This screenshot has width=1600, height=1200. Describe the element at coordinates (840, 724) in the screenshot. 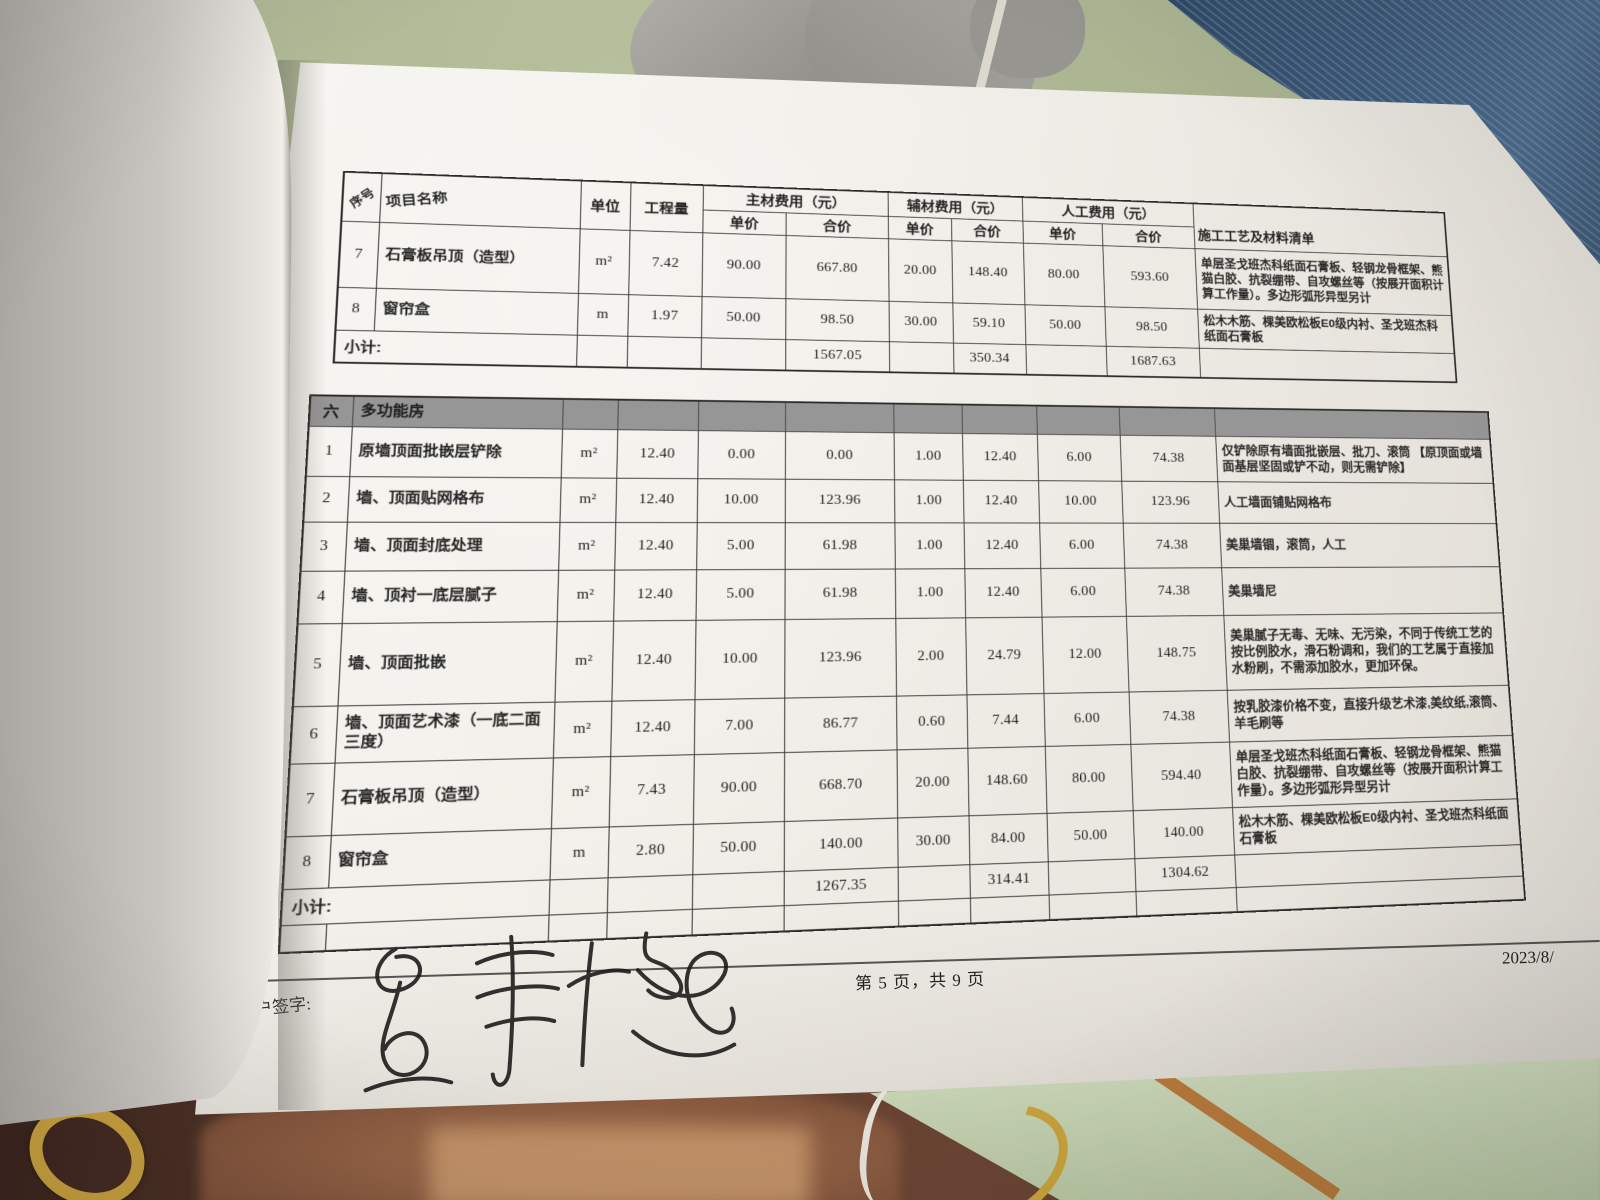

I see `main-total: 86.77` at that location.